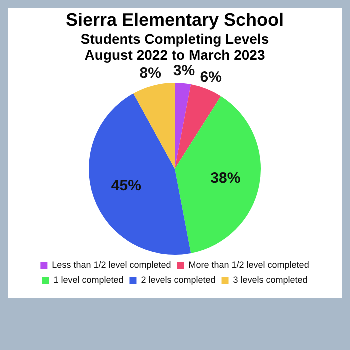 Image resolution: width=350 pixels, height=350 pixels. I want to click on data-label: 45%, so click(126, 186).